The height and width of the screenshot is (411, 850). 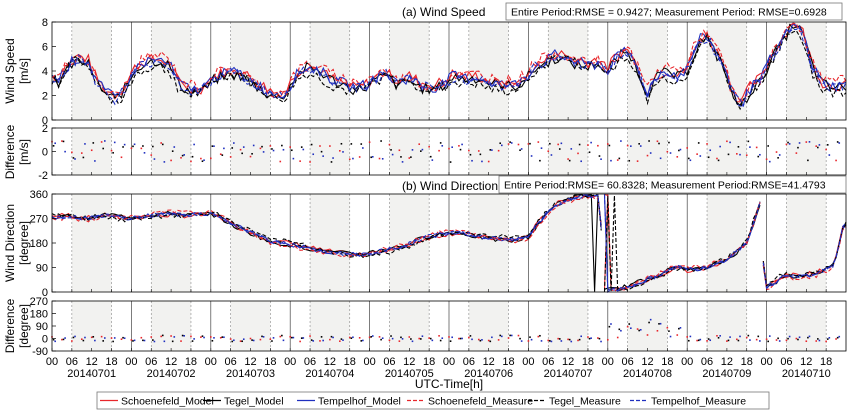 I want to click on y-tick-label: 0, so click(x=45, y=293).